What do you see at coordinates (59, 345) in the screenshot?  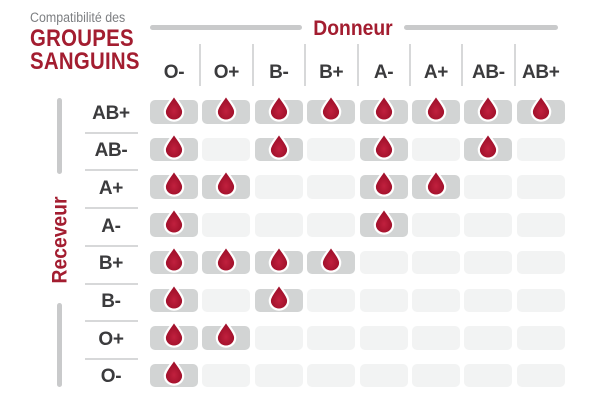 I see `receiver-rule-bottom` at bounding box center [59, 345].